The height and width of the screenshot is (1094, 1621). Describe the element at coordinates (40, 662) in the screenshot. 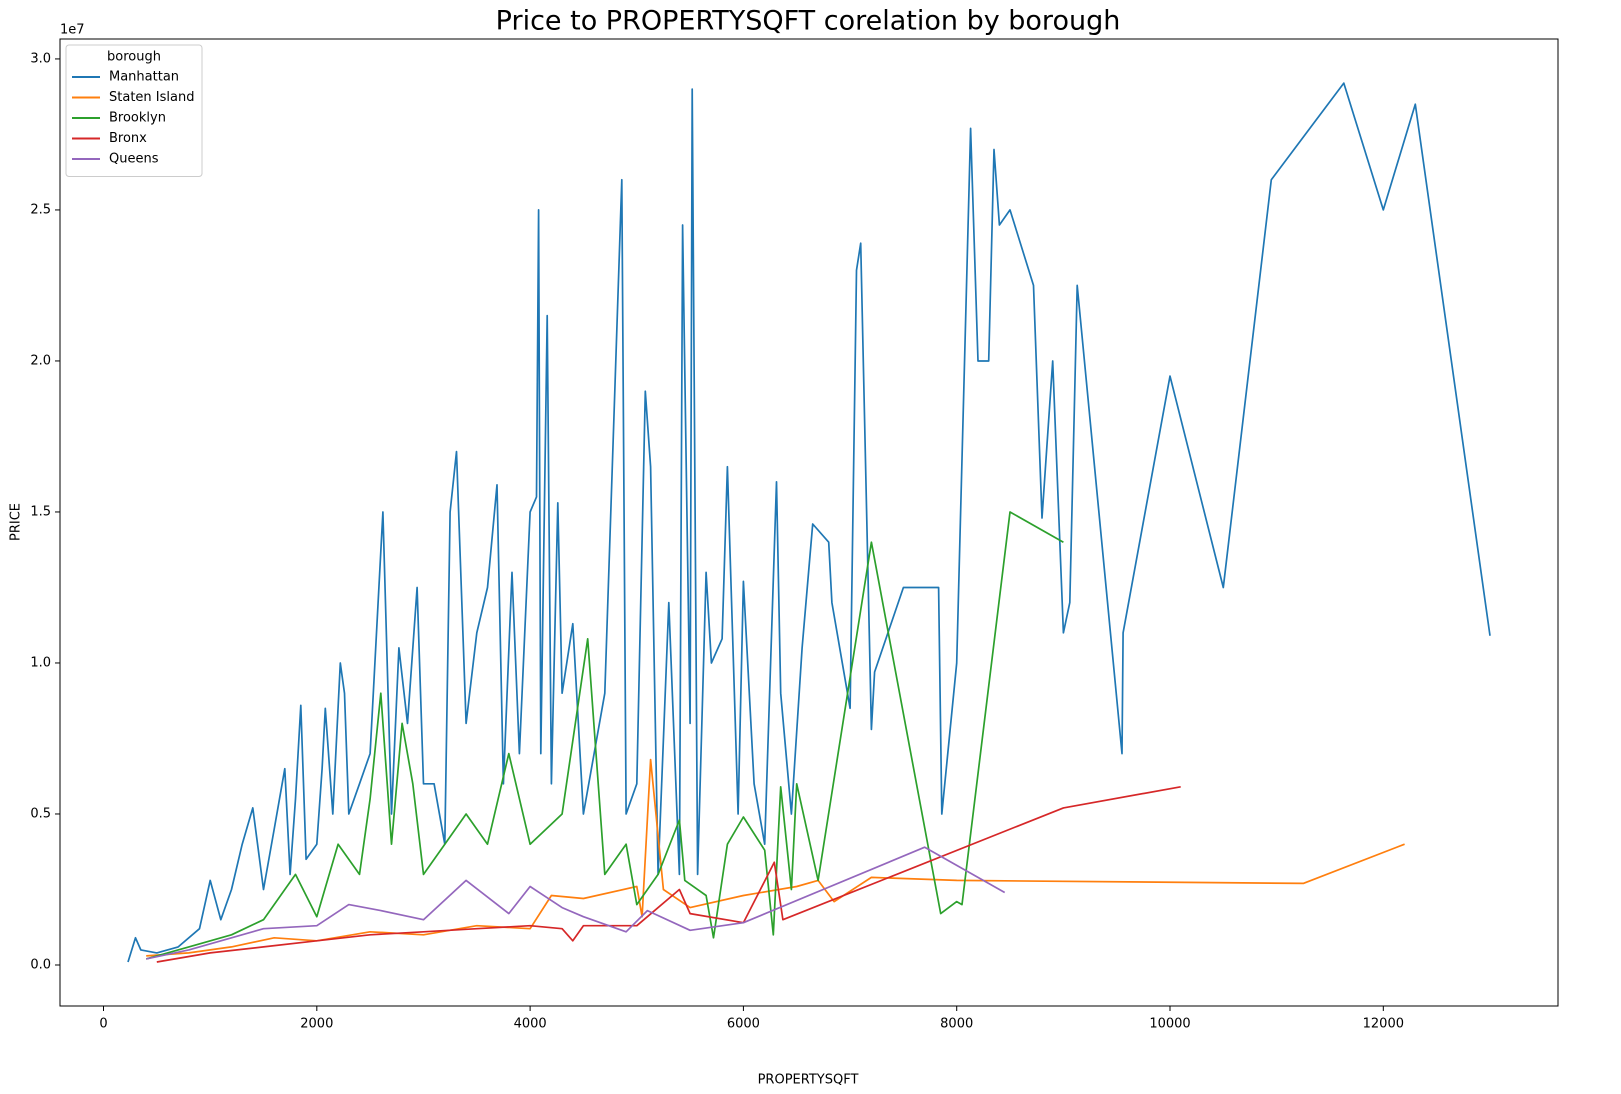

I see `y-tick-label: 1.0` at that location.